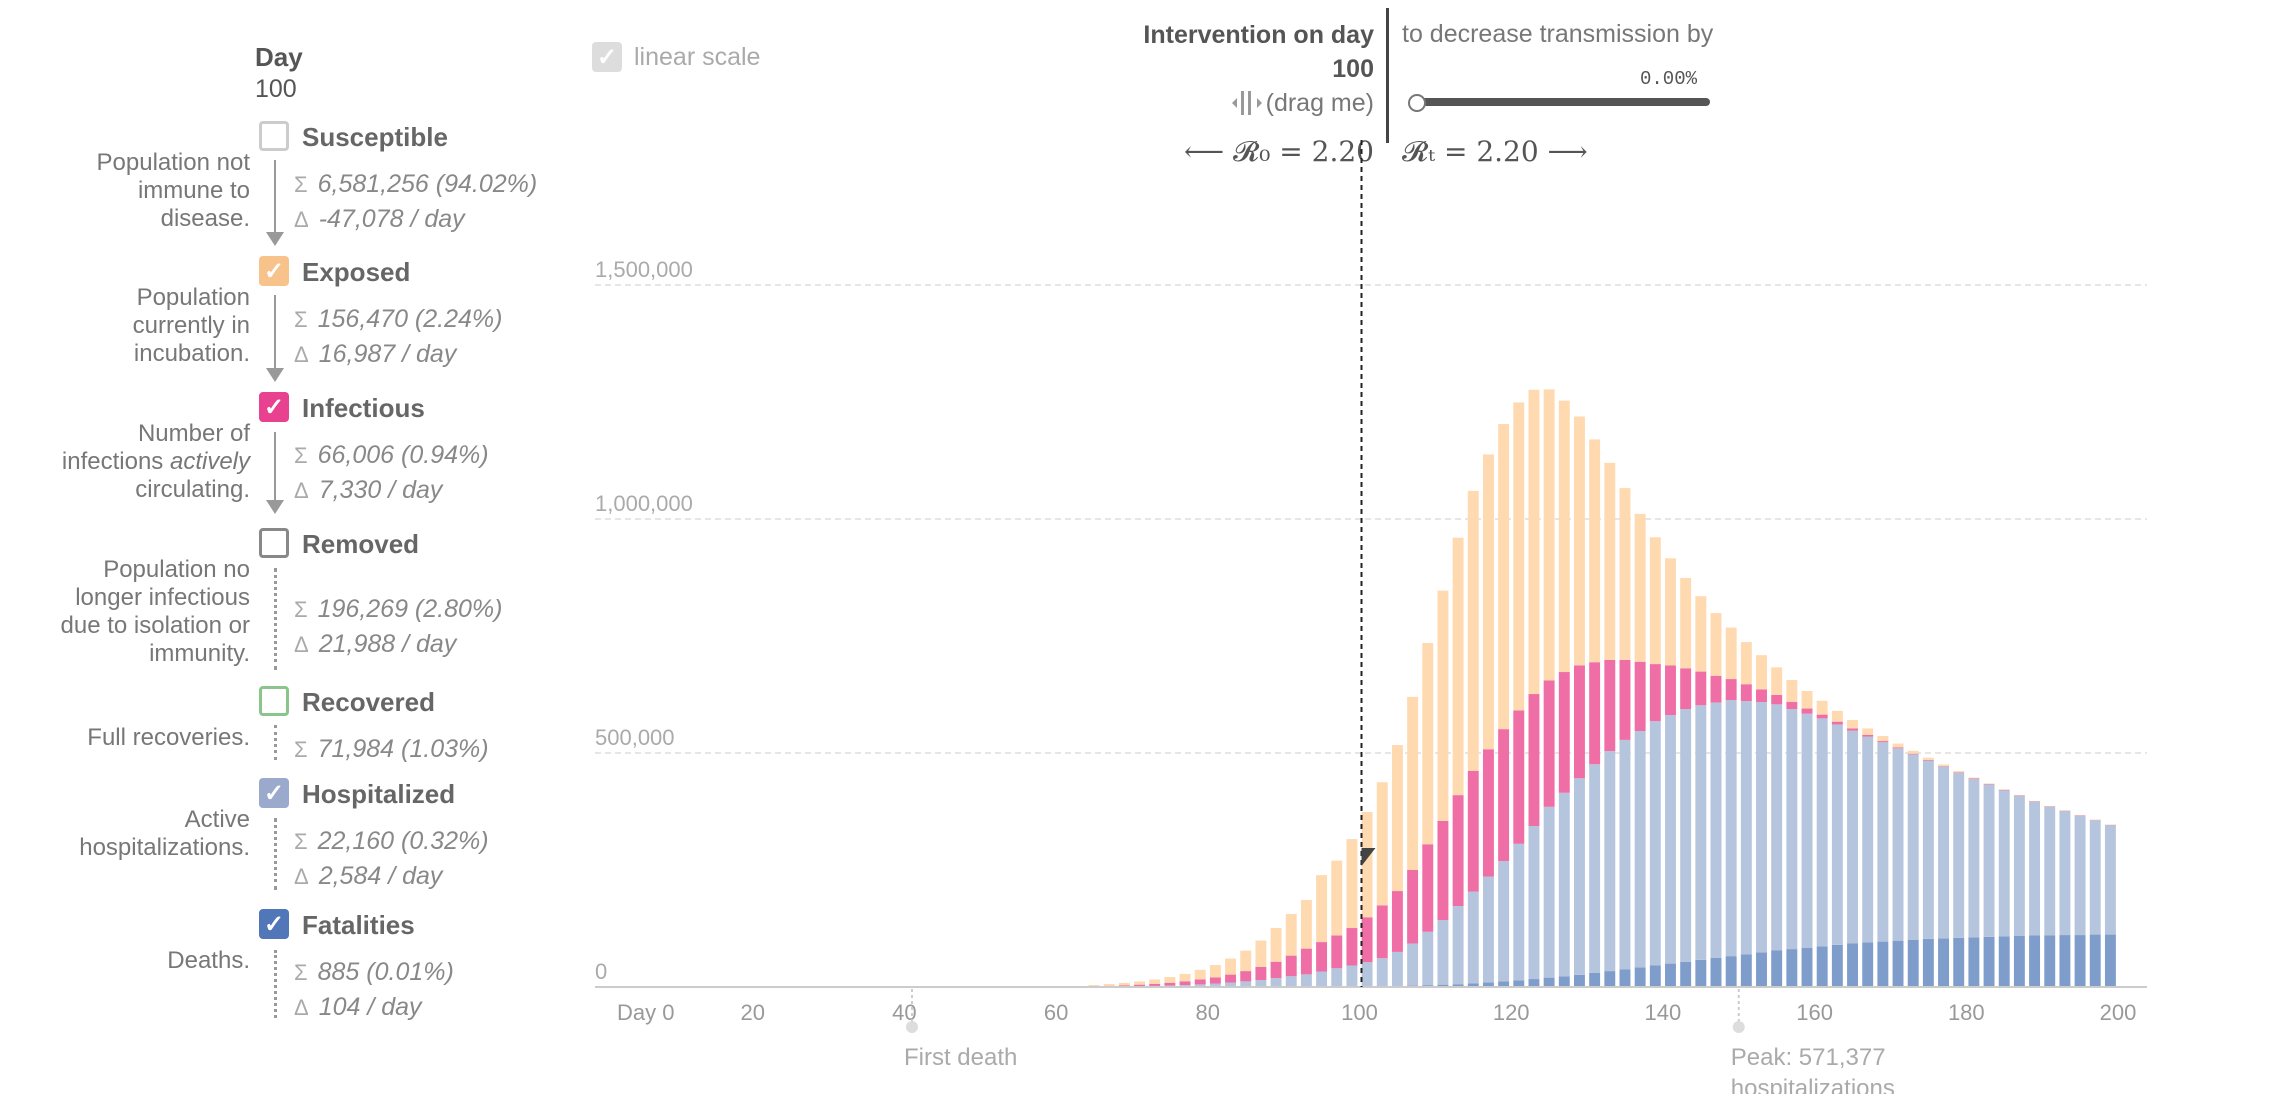  I want to click on x-tick-label: 120, so click(1511, 1012).